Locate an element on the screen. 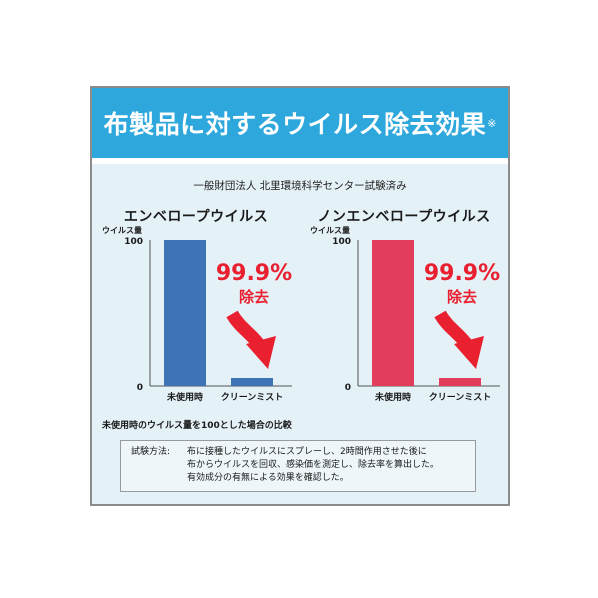  chart-non-envelope-virus: ノンエンベロープウイルス ウイルス量 100 0 未使用時 クリーンミスト 99.9% 除去 is located at coordinates (404, 306).